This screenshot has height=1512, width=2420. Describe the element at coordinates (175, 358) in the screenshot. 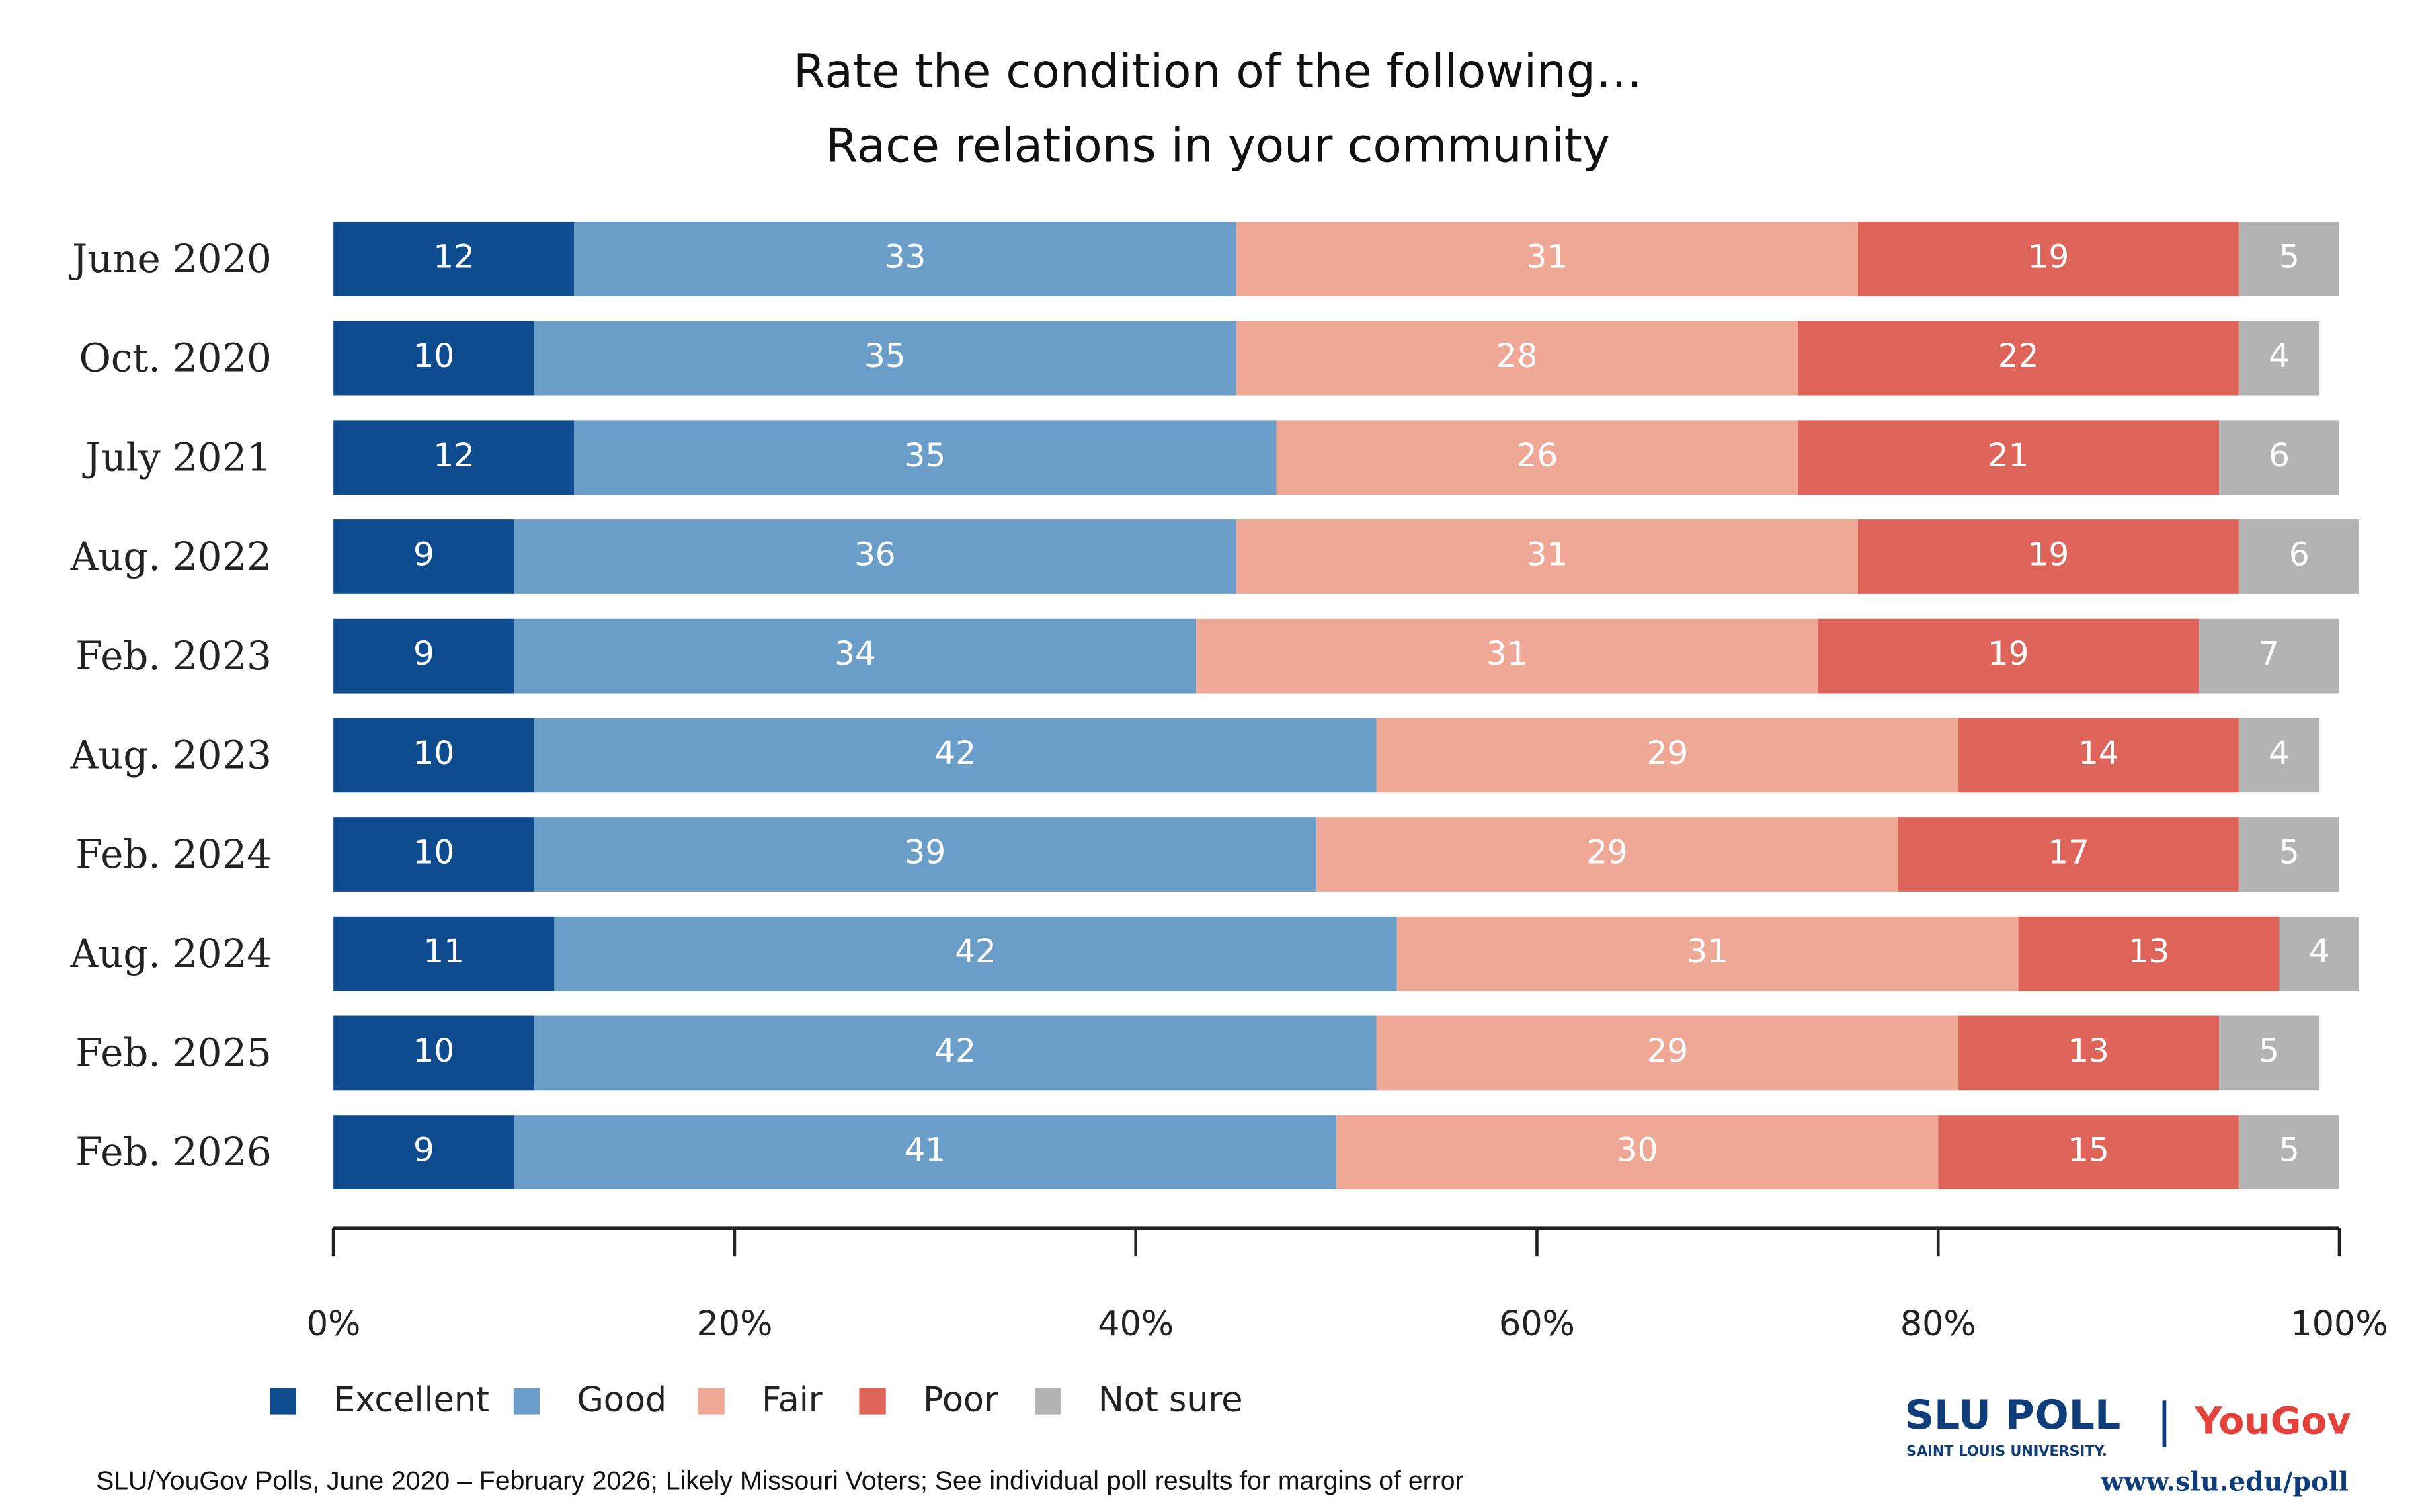

I see `y-tick-label: Oct. 2020` at that location.